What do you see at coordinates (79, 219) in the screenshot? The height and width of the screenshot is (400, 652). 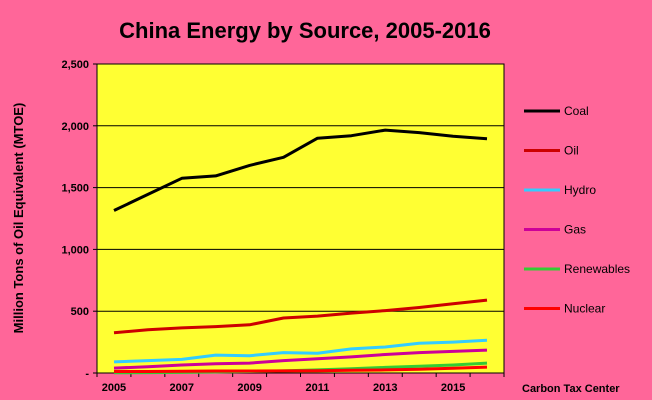 I see `y-axis-ticks: - 500 1,000 1,500 2,000 2,500` at bounding box center [79, 219].